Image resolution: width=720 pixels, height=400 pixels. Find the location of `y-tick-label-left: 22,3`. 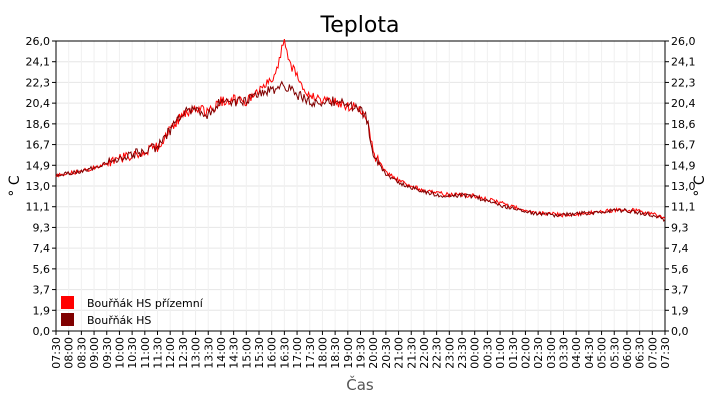

y-tick-label-left: 22,3 is located at coordinates (38, 82).